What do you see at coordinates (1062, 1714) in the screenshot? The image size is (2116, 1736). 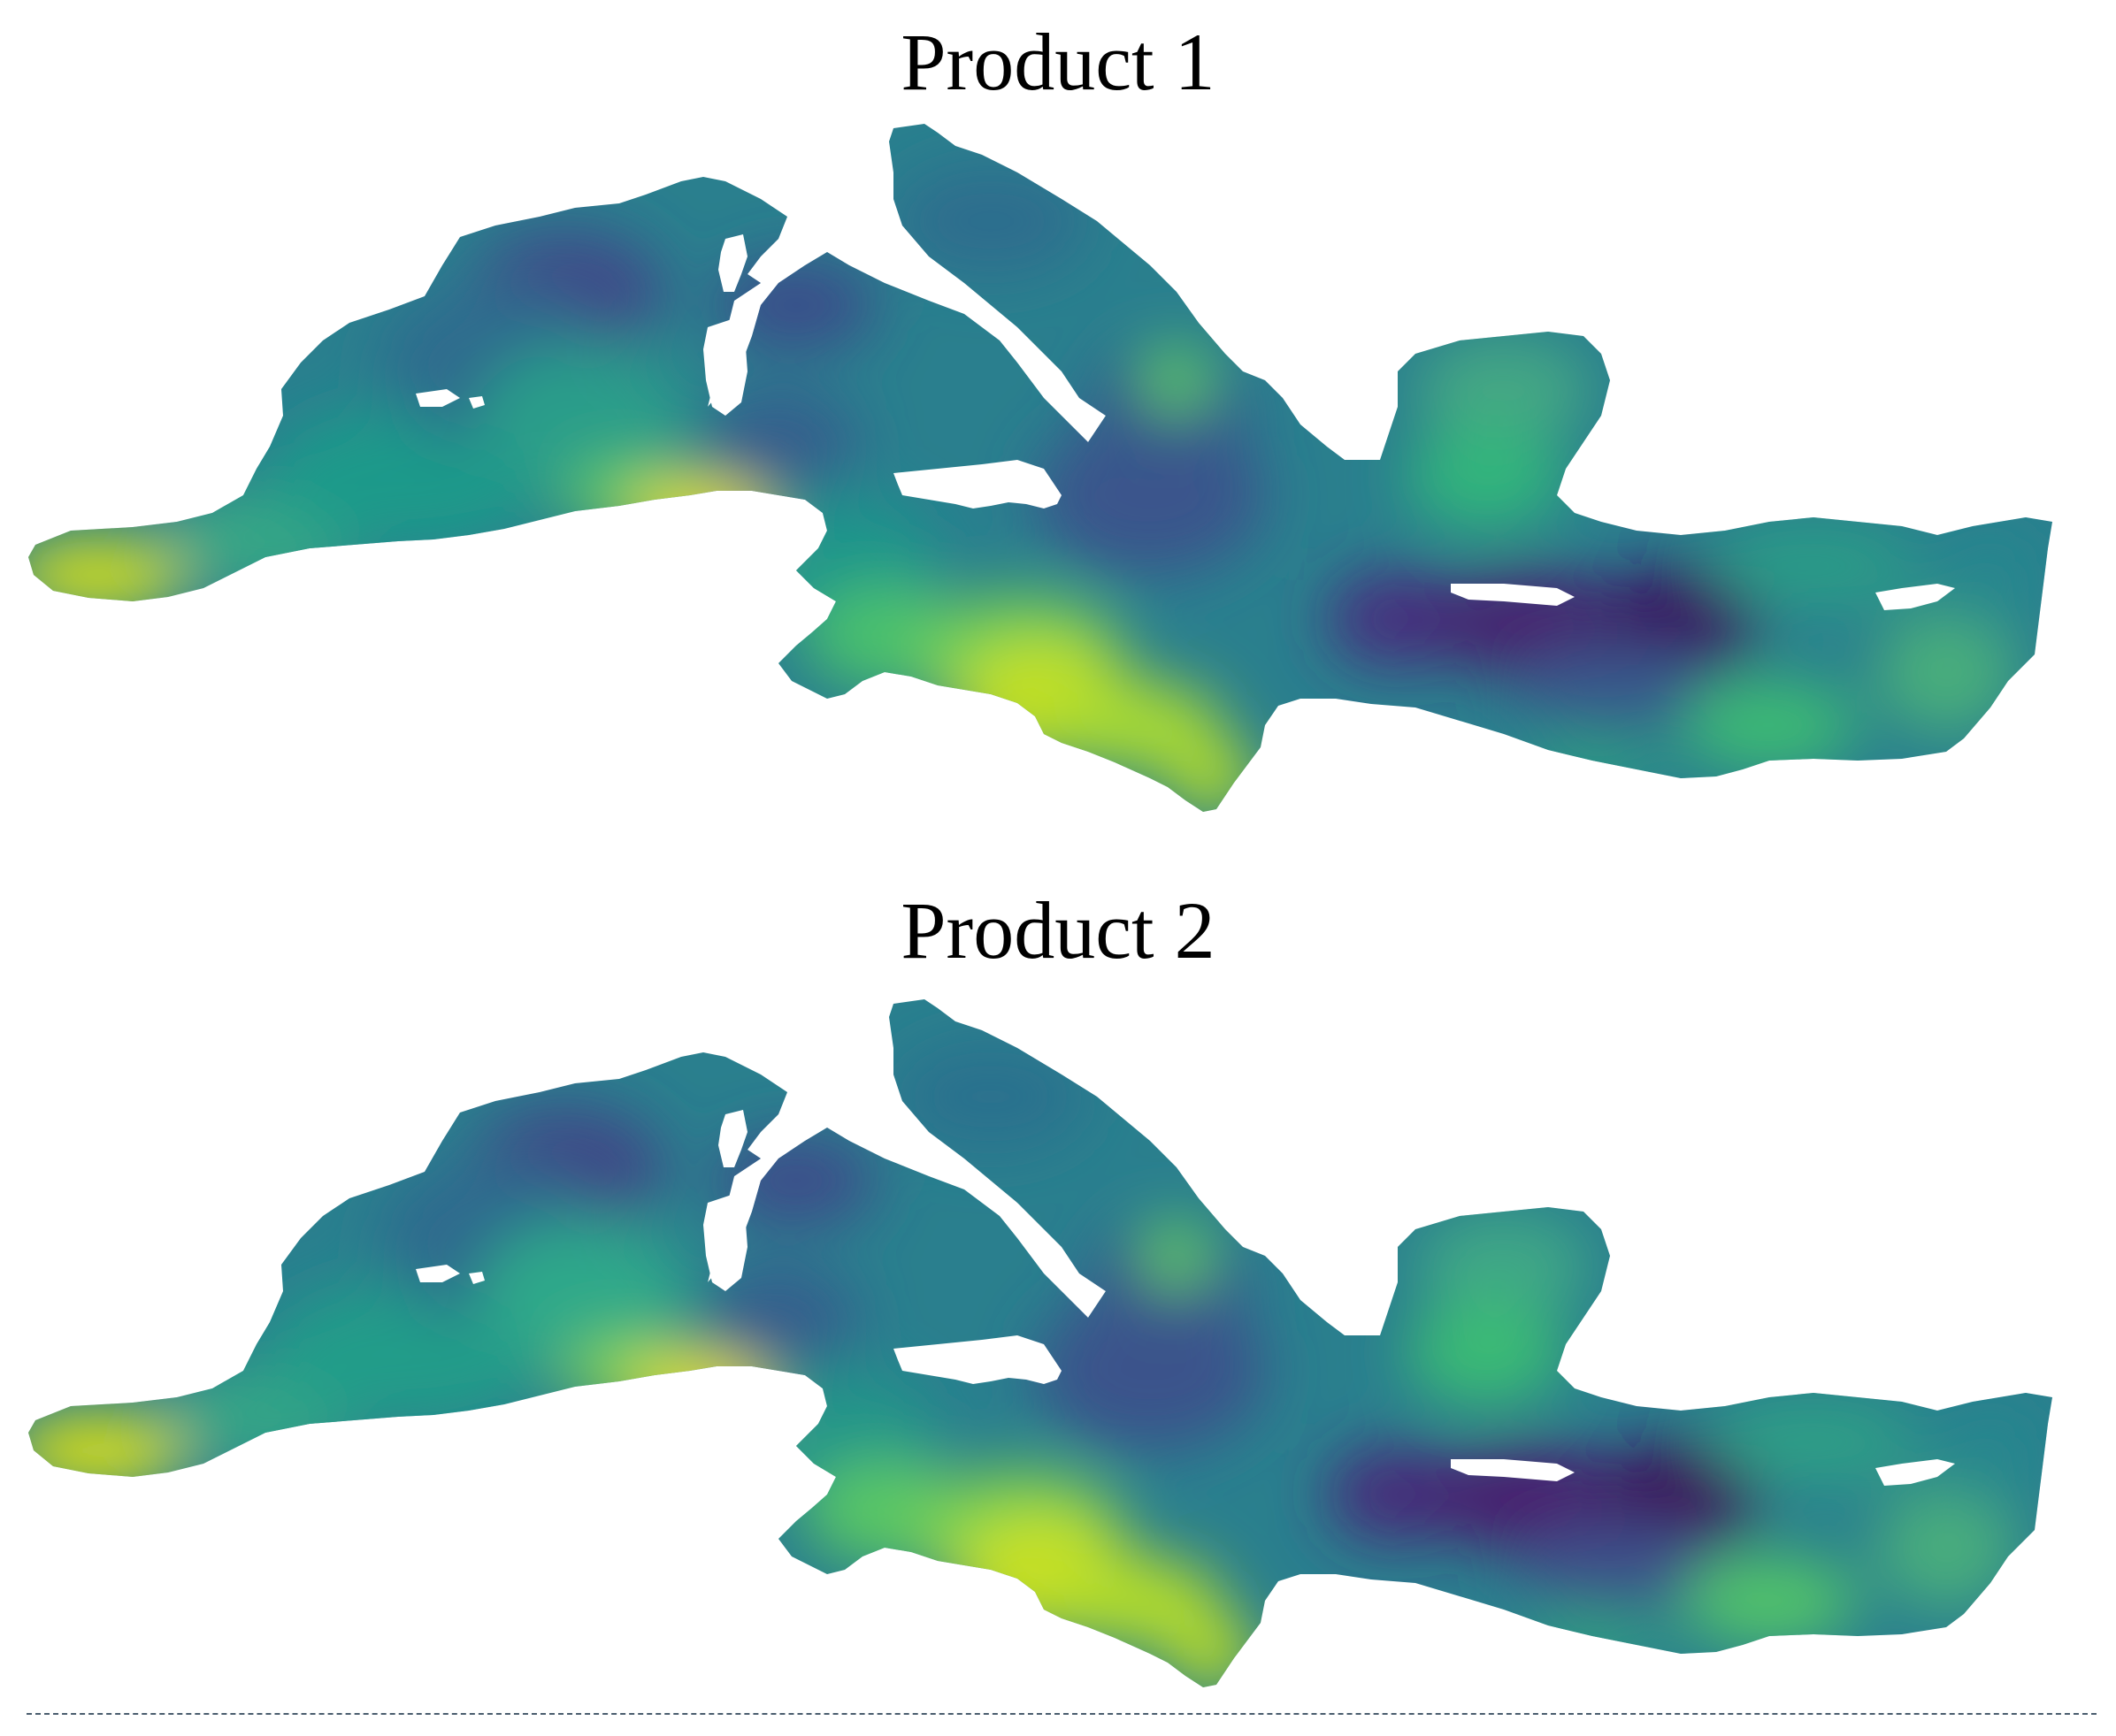 I see `bottom-divider` at bounding box center [1062, 1714].